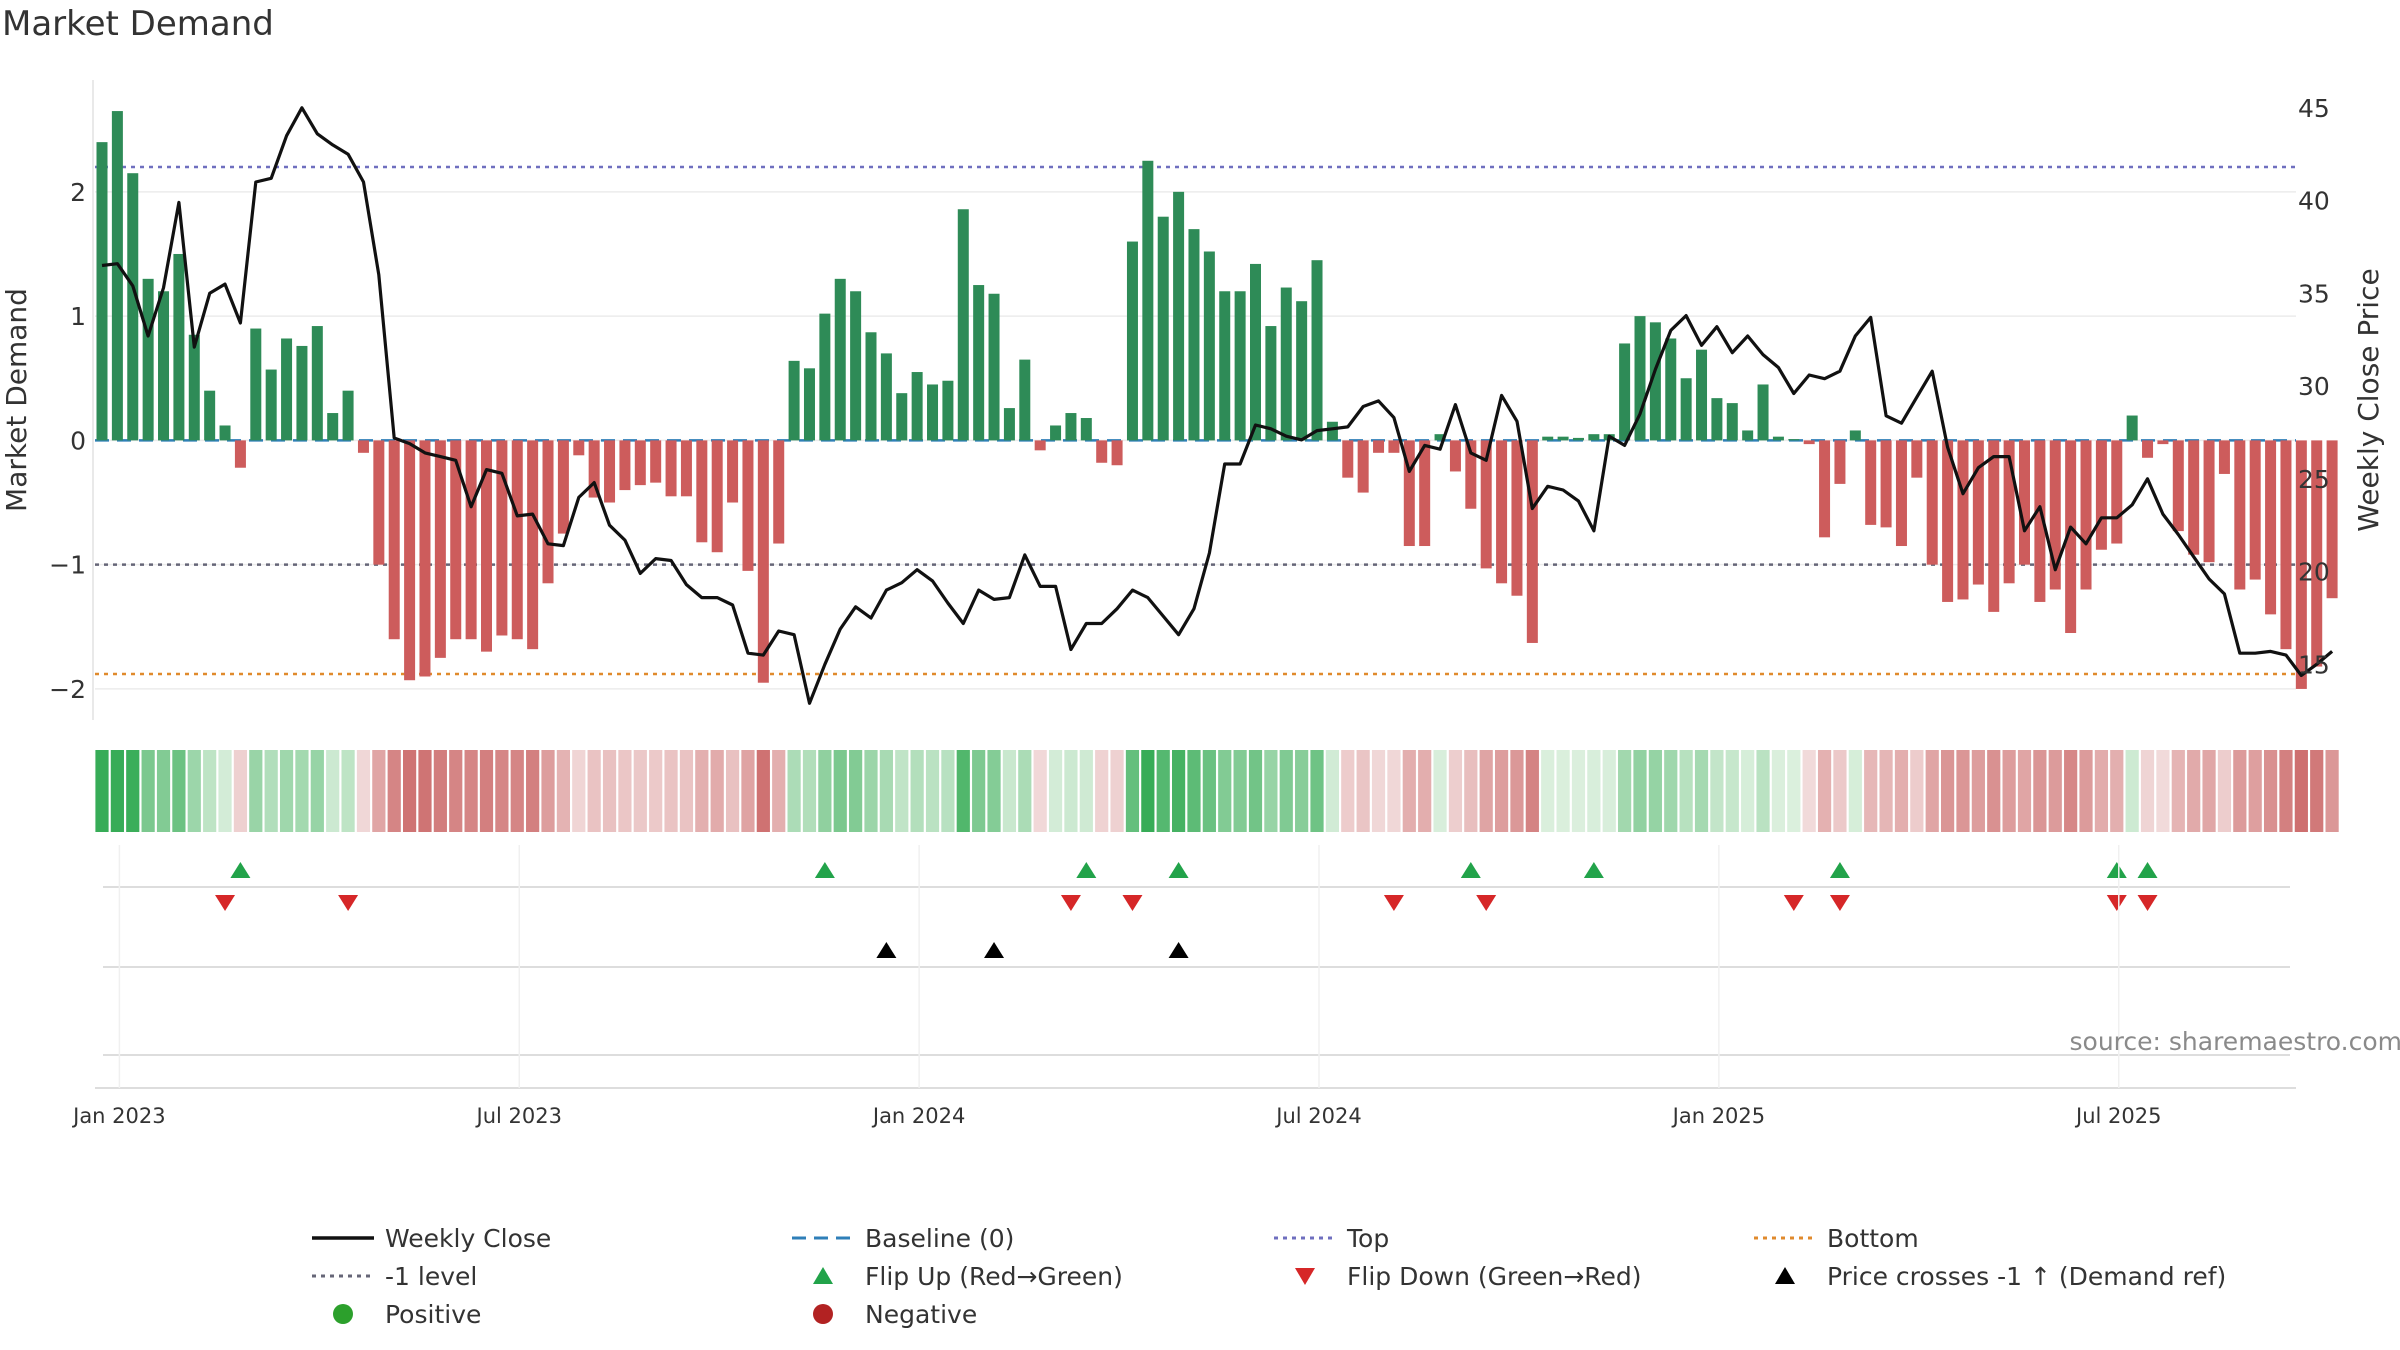 Image resolution: width=2400 pixels, height=1350 pixels. Describe the element at coordinates (2235, 1041) in the screenshot. I see `source-label: source: sharemaestro.com` at that location.